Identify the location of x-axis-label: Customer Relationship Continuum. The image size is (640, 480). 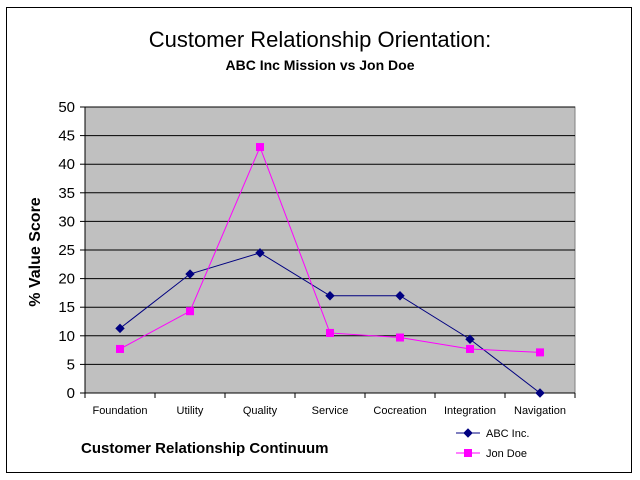
(205, 448).